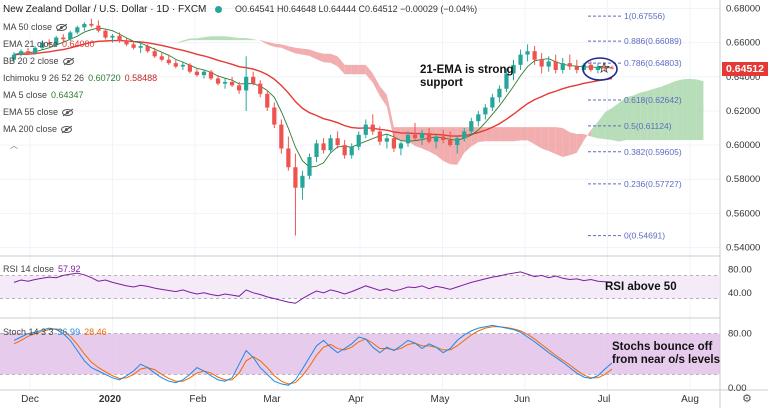  Describe the element at coordinates (522, 399) in the screenshot. I see `time-tick-label: Jun` at that location.